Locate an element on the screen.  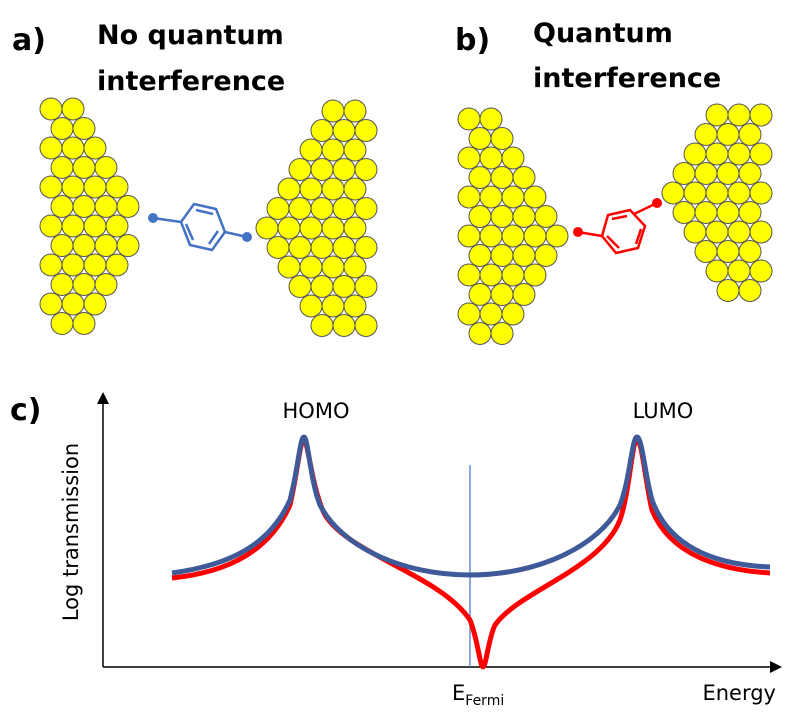
panel-label: c) is located at coordinates (26, 410).